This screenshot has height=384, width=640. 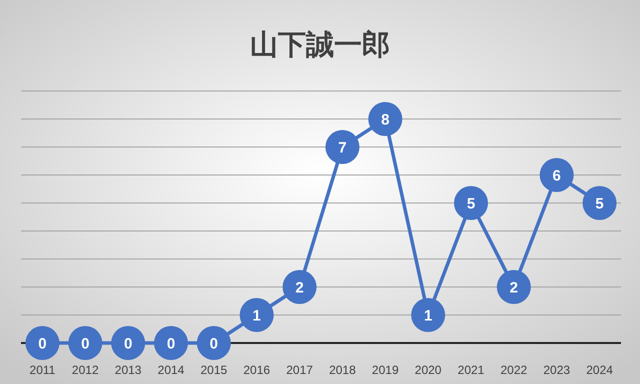 What do you see at coordinates (556, 370) in the screenshot?
I see `x-tick-label: 2023` at bounding box center [556, 370].